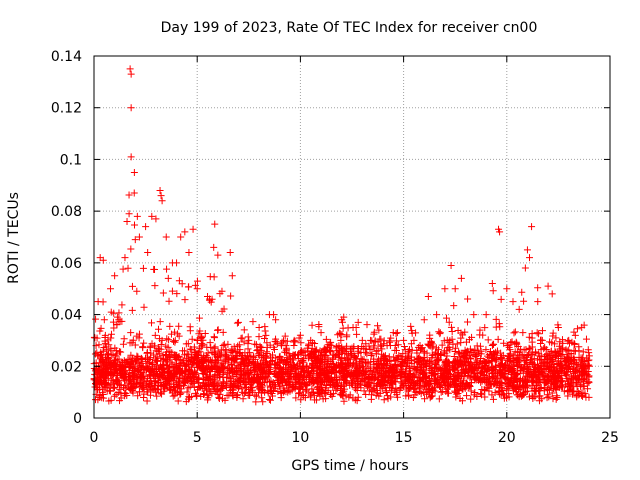 This screenshot has height=480, width=640. What do you see at coordinates (300, 438) in the screenshot?
I see `x-tick-label: 10` at bounding box center [300, 438].